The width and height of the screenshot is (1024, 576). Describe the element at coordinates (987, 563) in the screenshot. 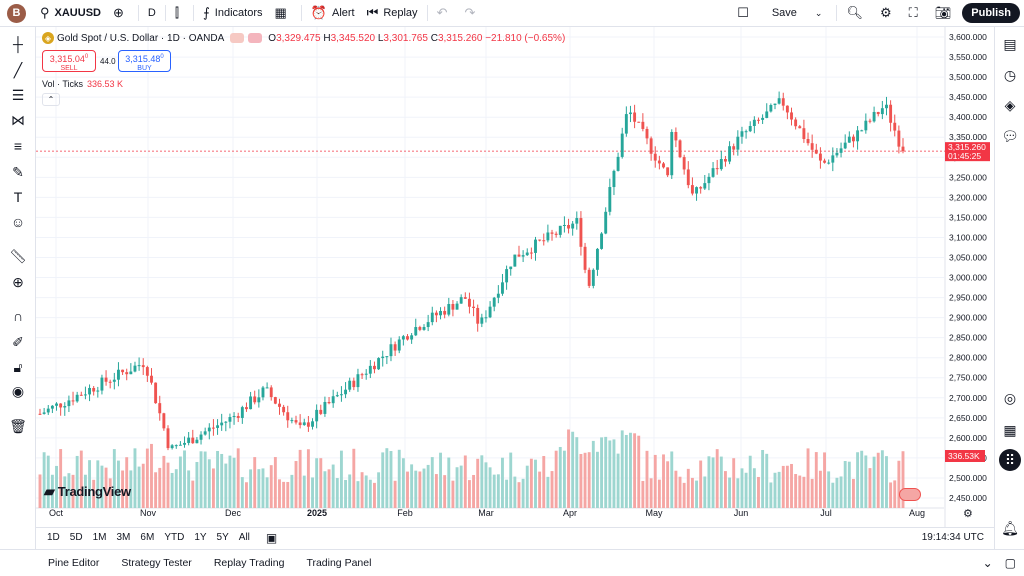

I see `collapse-panel-icon: ⌄` at that location.